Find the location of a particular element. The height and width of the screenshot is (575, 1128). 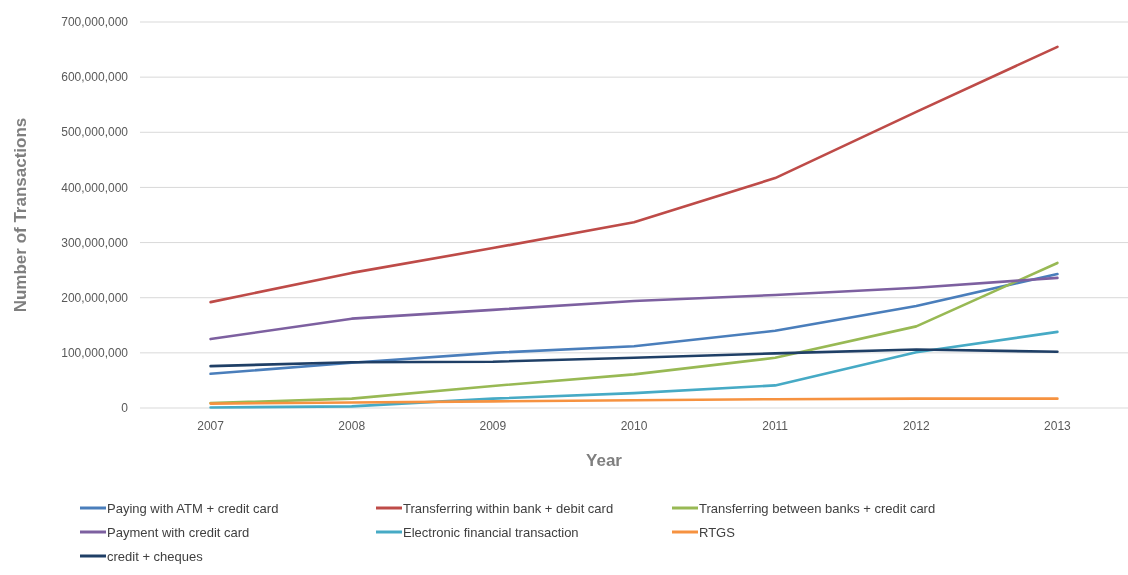

legend-label: Transferring between banks + credit card is located at coordinates (817, 508).